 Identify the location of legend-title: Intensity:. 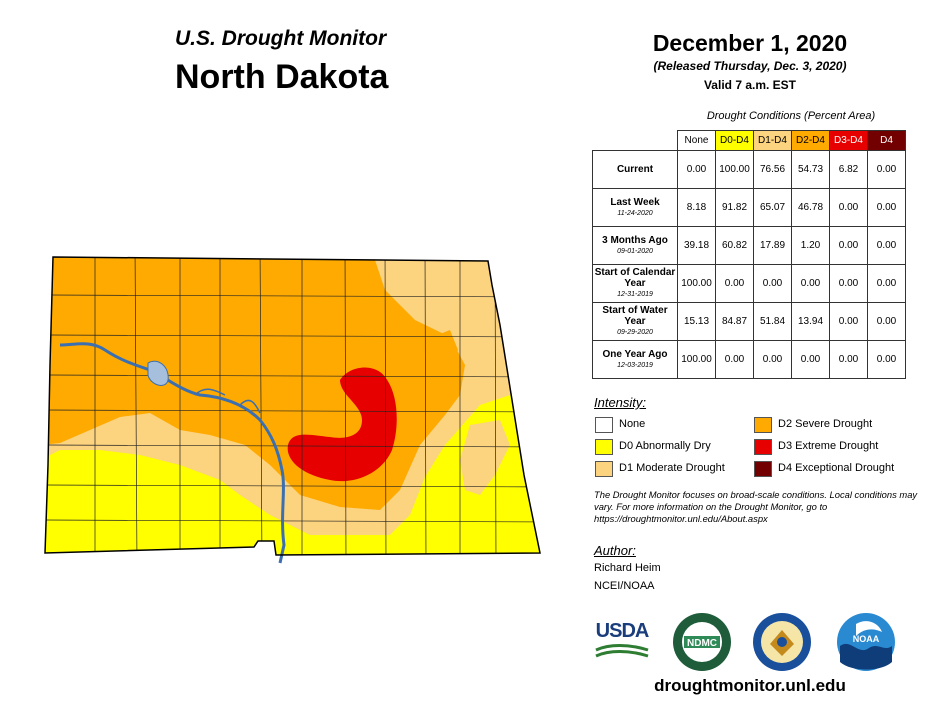
(620, 402).